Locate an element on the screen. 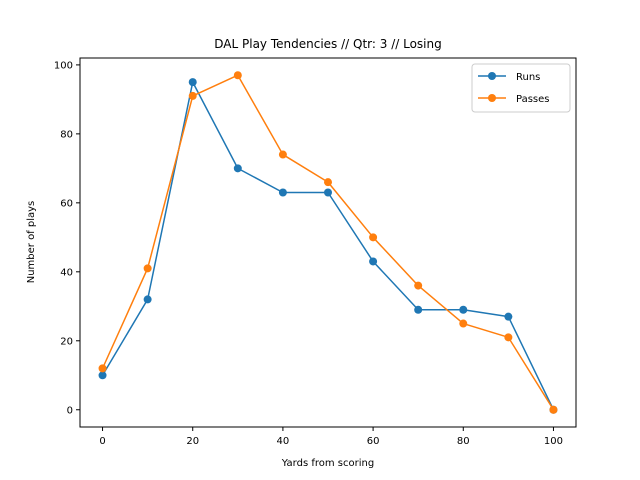  legend-marker-passes is located at coordinates (492, 98).